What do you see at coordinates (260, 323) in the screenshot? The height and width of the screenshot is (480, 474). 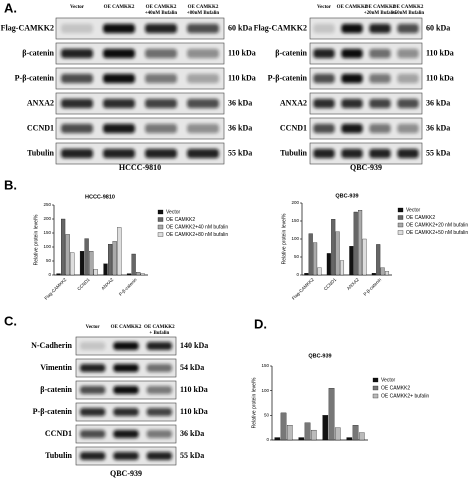 I see `panel-label: D.` at bounding box center [260, 323].